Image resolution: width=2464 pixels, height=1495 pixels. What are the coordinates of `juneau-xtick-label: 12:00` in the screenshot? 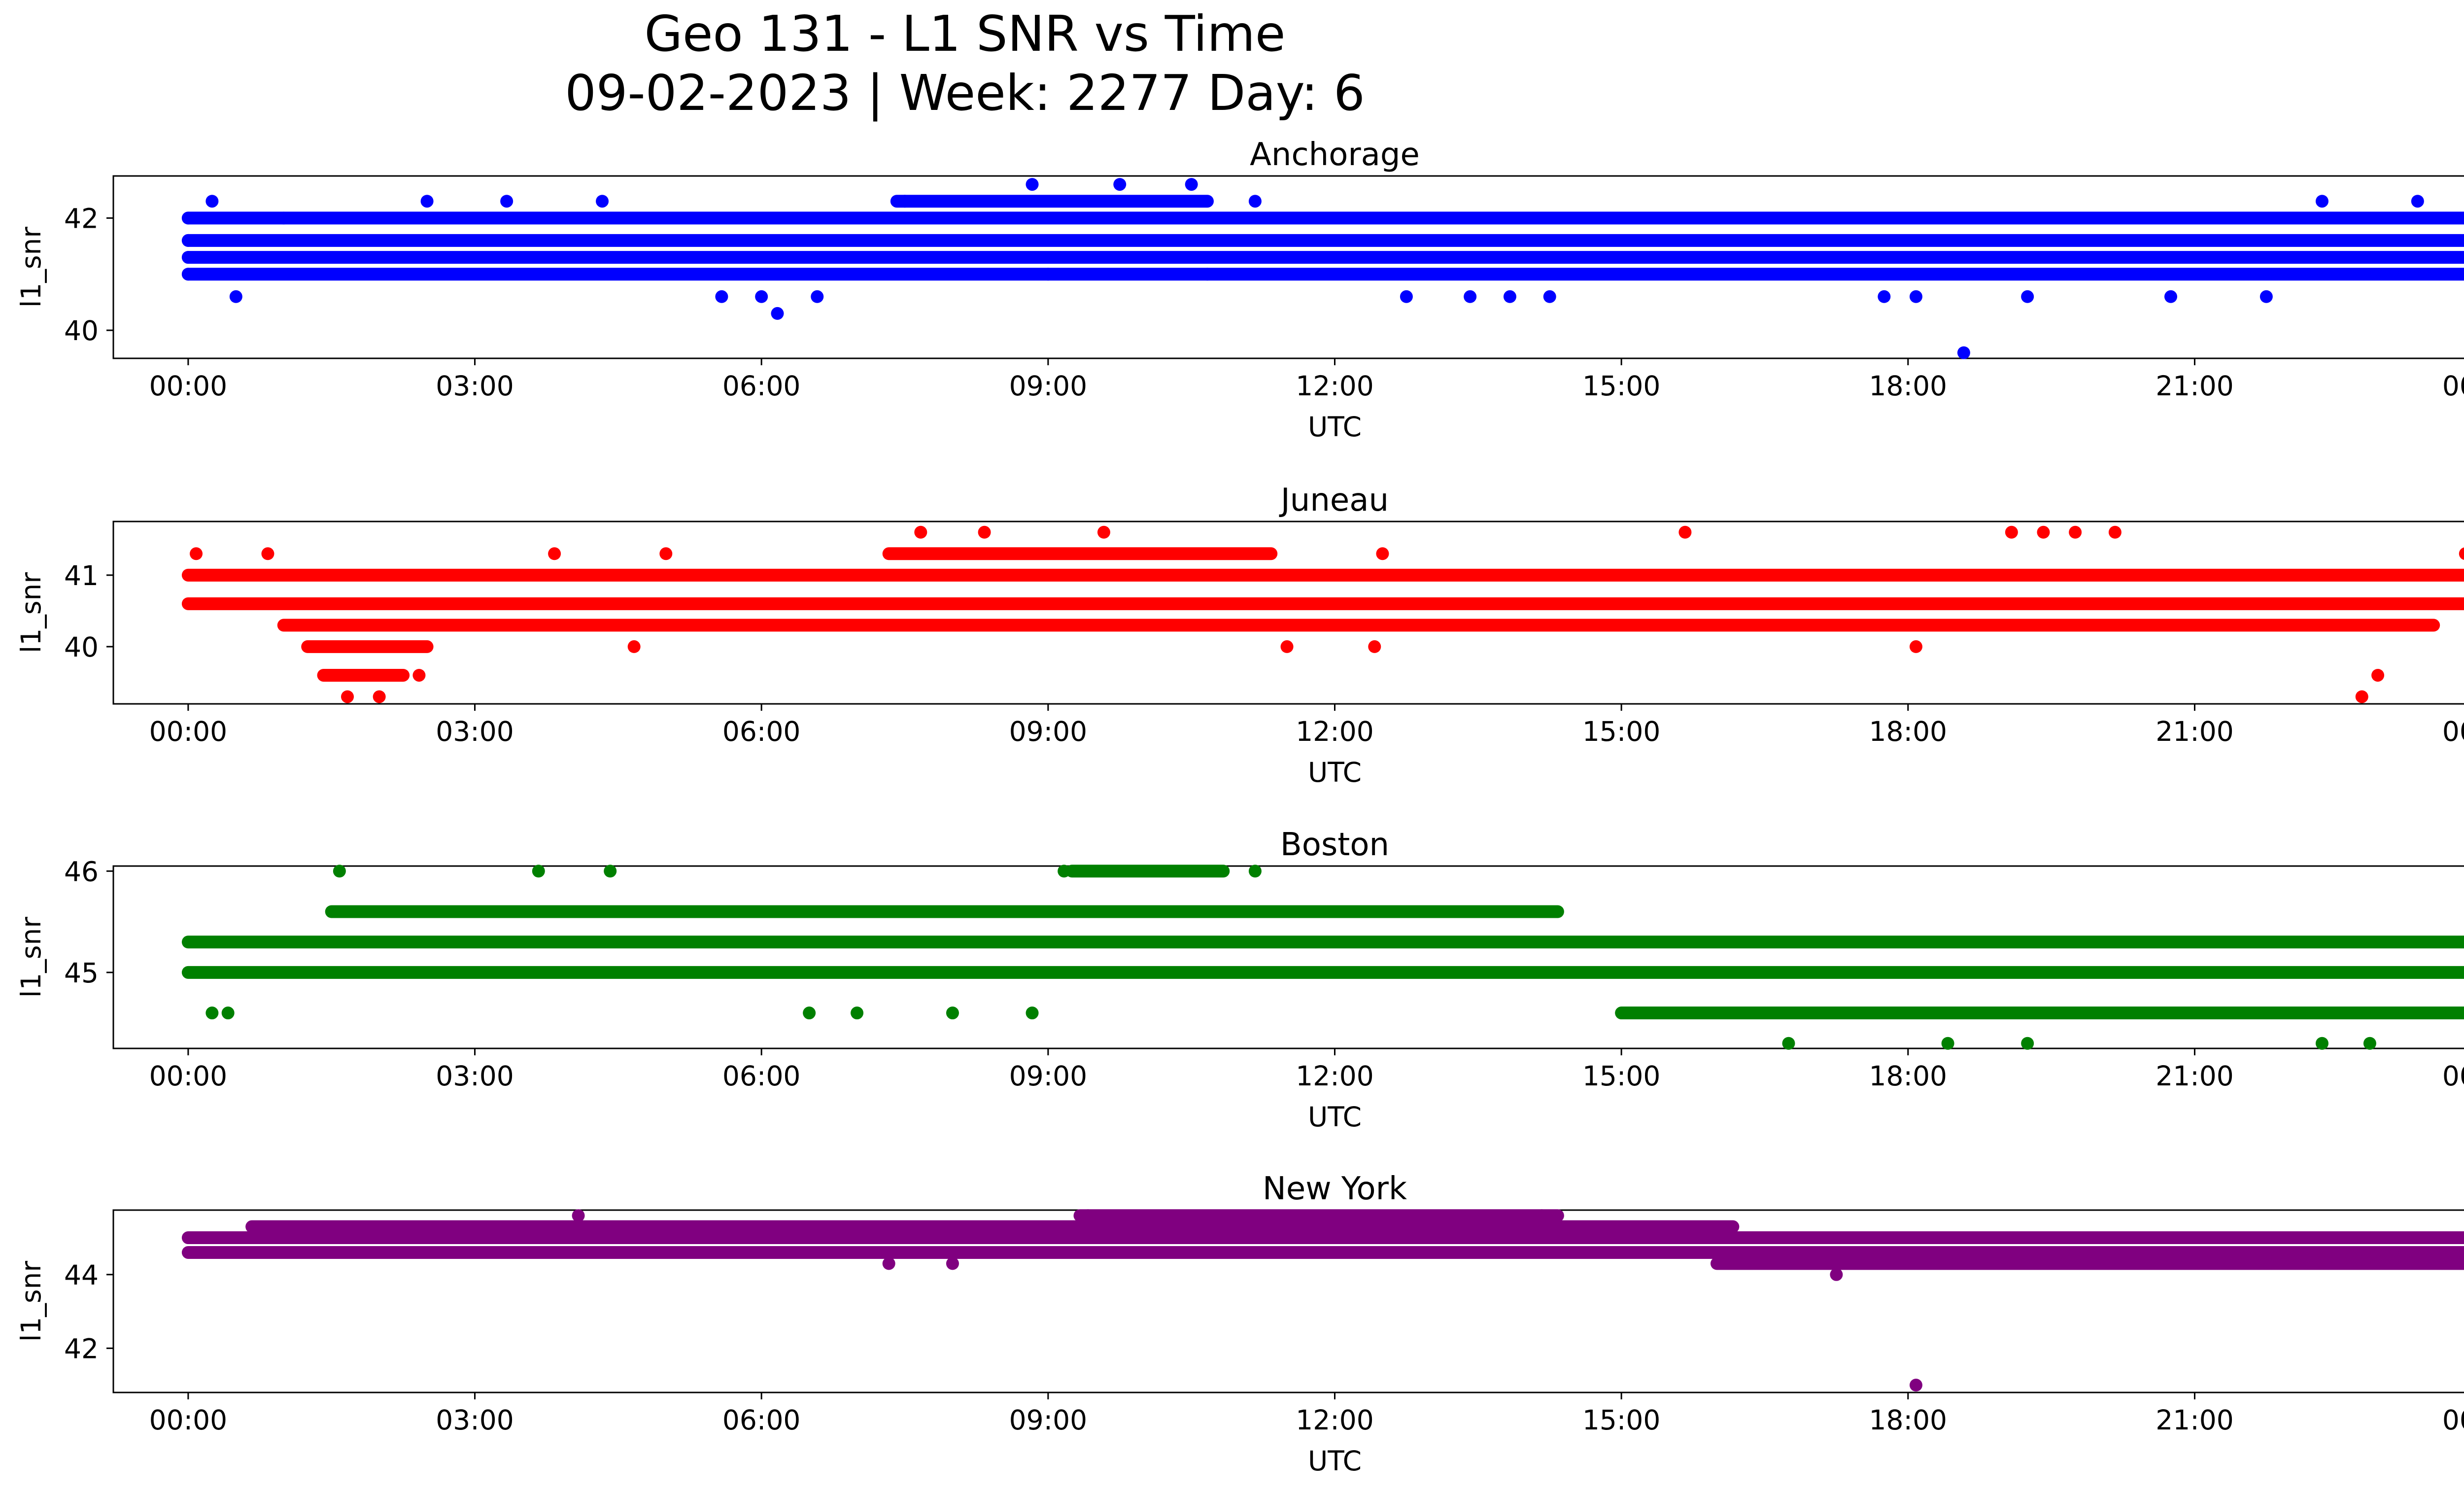 It's located at (1335, 731).